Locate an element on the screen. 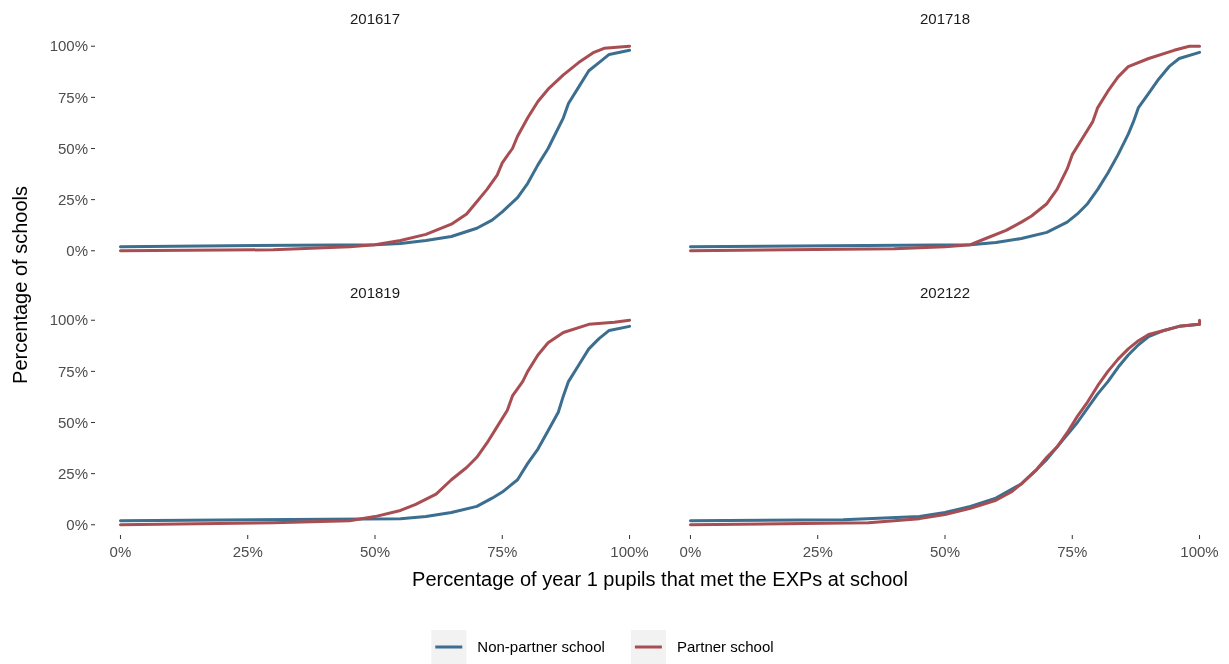 The height and width of the screenshot is (664, 1229). chart-title: 201819 is located at coordinates (375, 292).